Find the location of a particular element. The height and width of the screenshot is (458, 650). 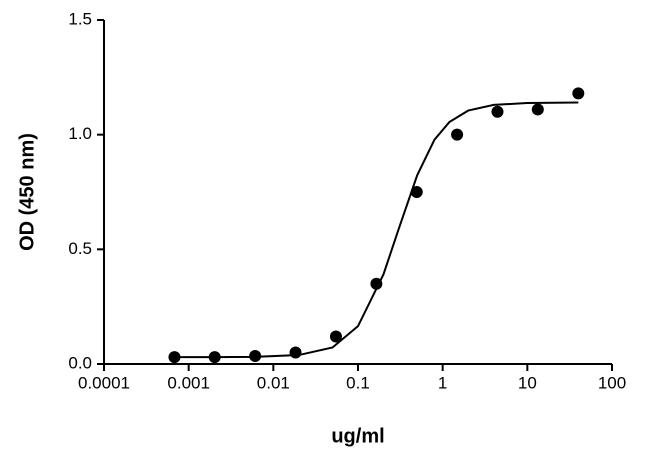

x-tick-label: 1 is located at coordinates (442, 382).